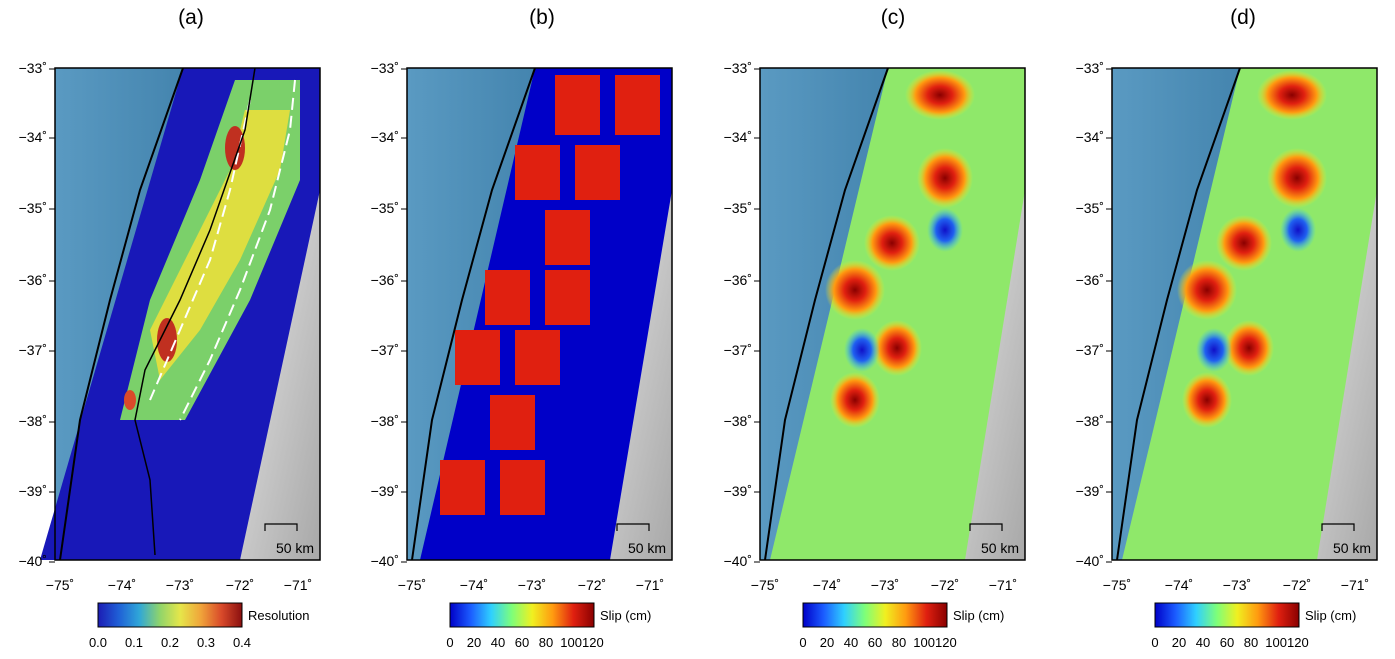 The width and height of the screenshot is (1395, 659). I want to click on panel-a-title: (a), so click(191, 17).